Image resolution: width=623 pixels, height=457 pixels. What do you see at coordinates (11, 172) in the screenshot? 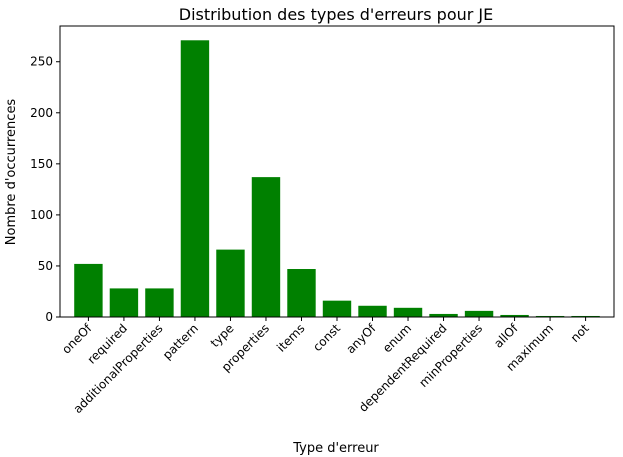
I see `y-axis-label: Nombre d'occurrences` at bounding box center [11, 172].